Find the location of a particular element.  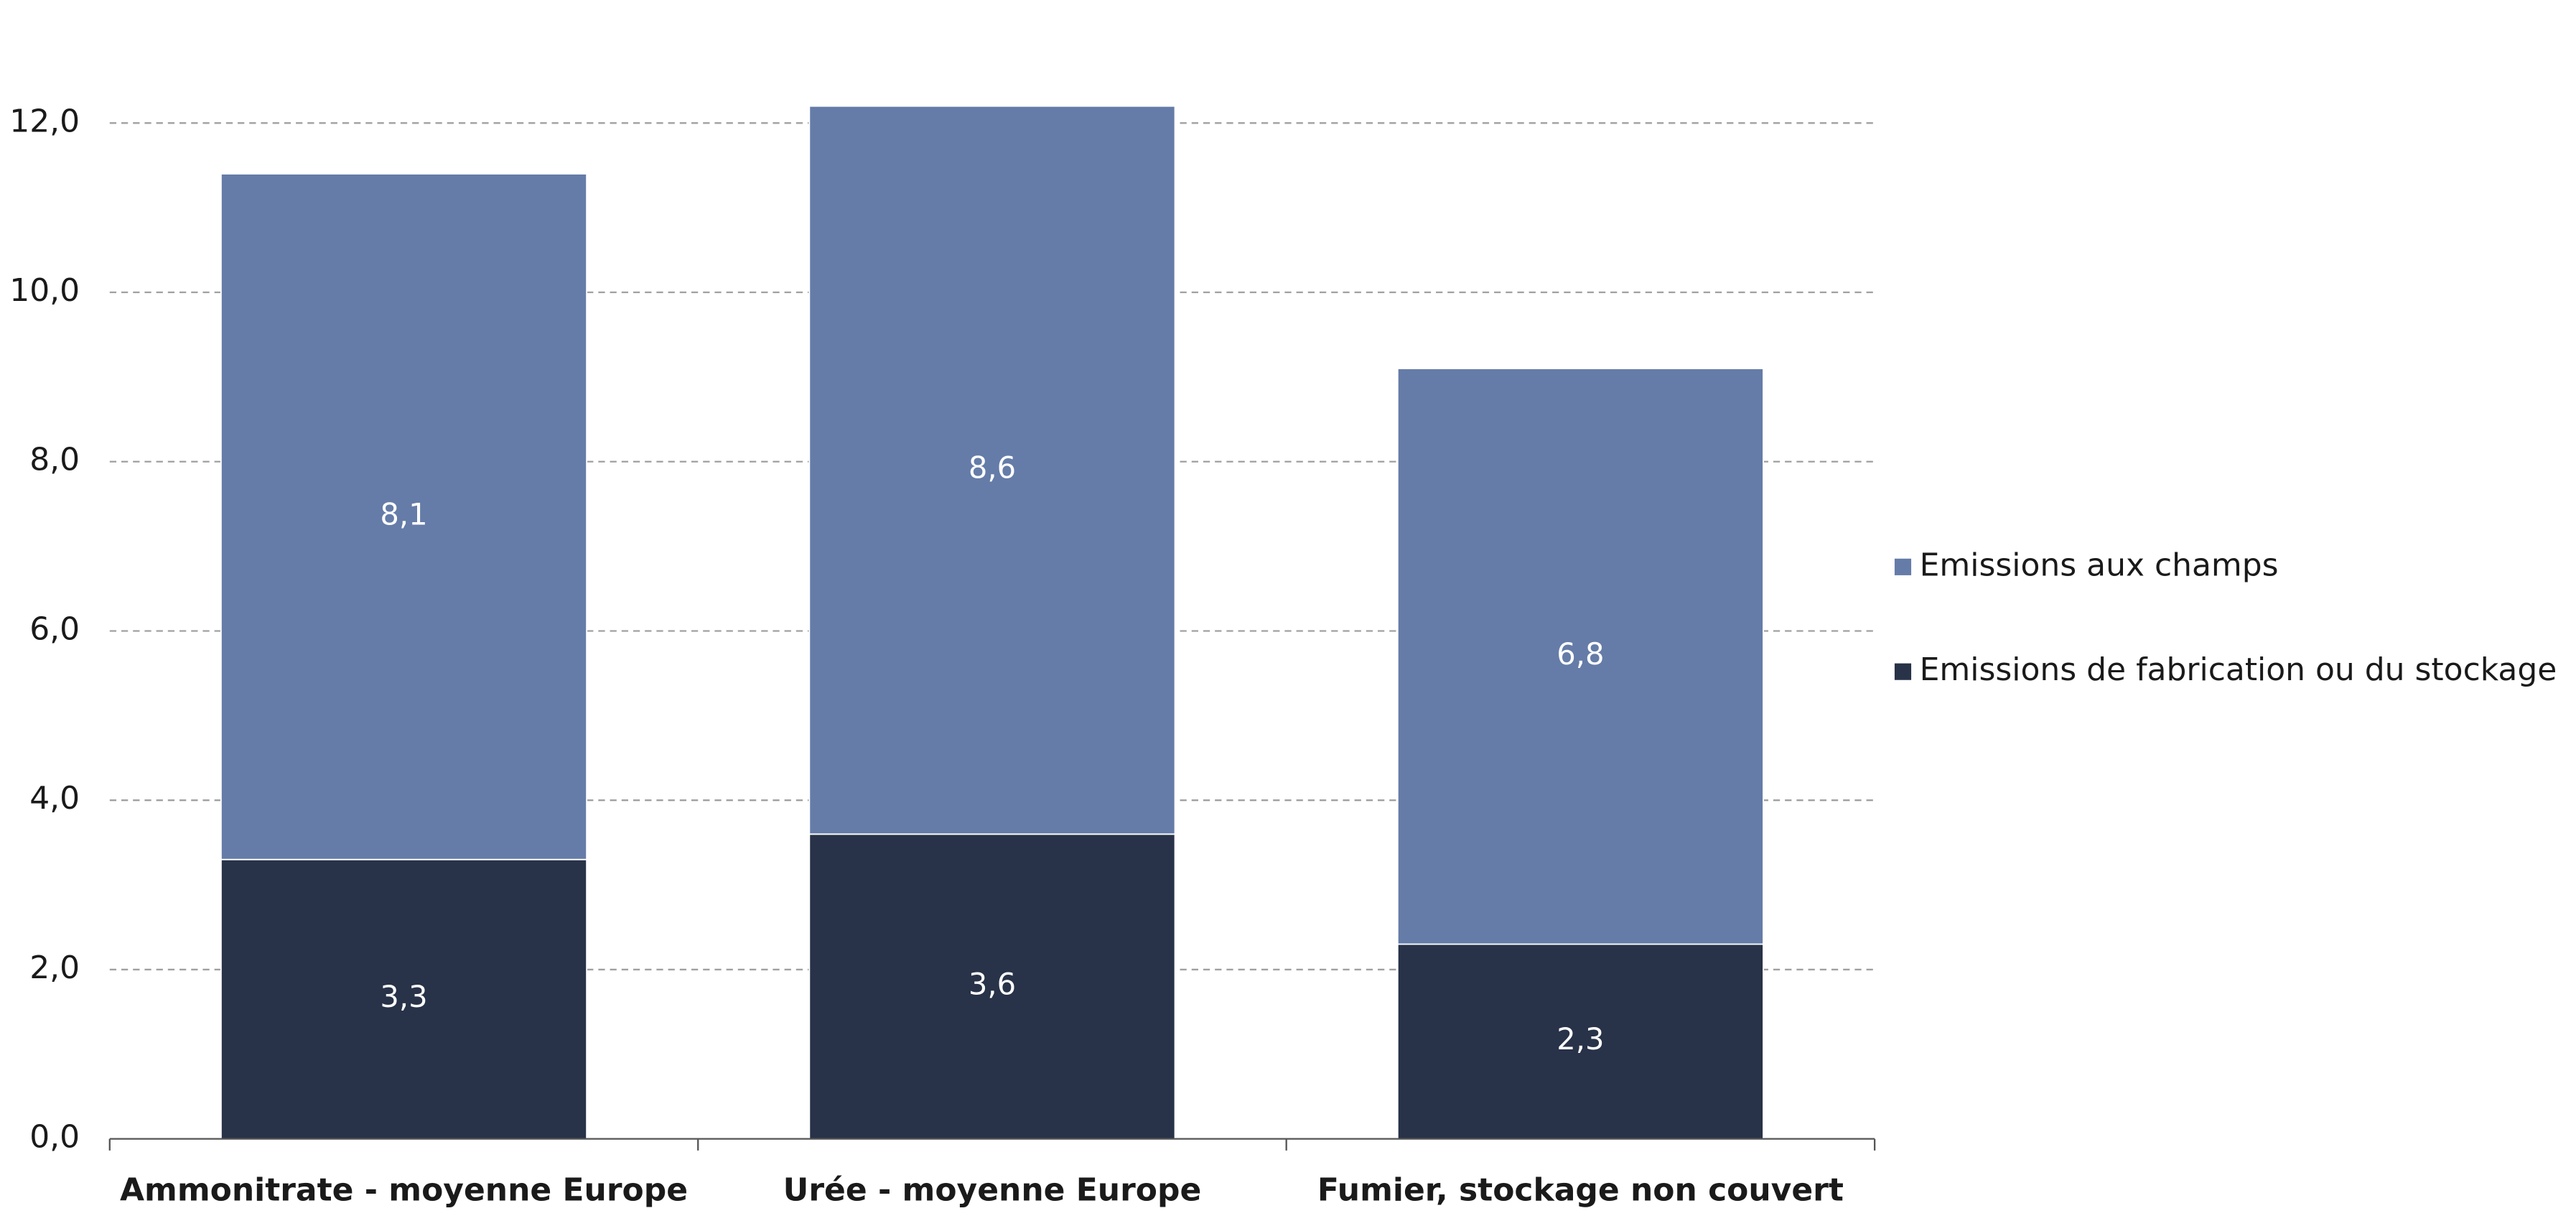

data-label: 2,3 is located at coordinates (1580, 1039).